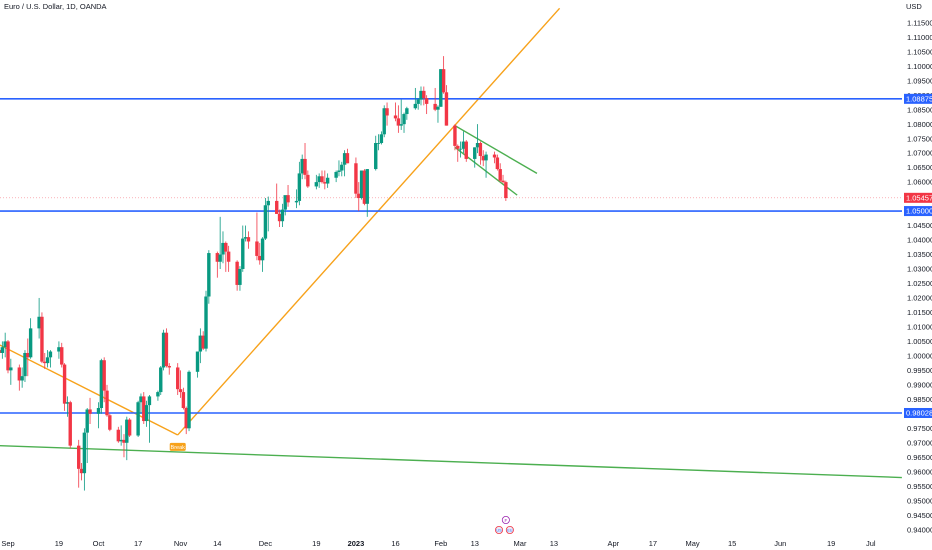 The height and width of the screenshot is (550, 932). What do you see at coordinates (919, 370) in the screenshot?
I see `price-tick-label: 0.99500` at bounding box center [919, 370].